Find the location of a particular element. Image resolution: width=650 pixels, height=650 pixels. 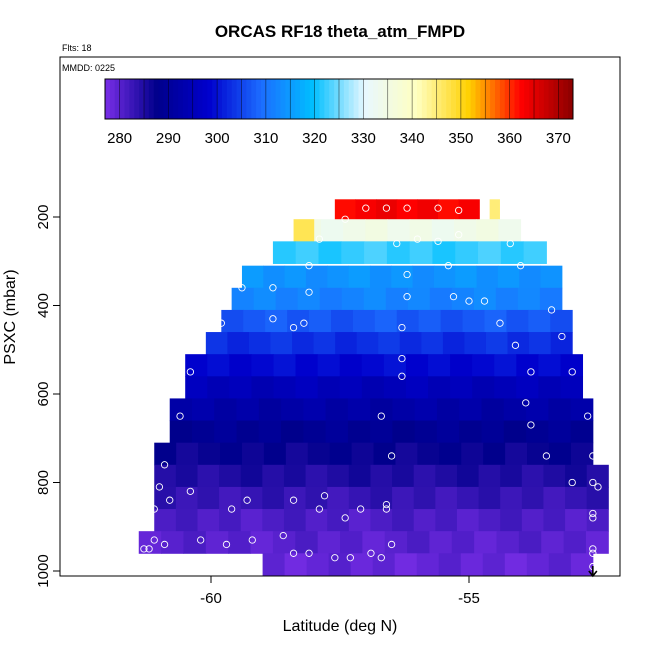

y-tick-label: 600 is located at coordinates (43, 393).